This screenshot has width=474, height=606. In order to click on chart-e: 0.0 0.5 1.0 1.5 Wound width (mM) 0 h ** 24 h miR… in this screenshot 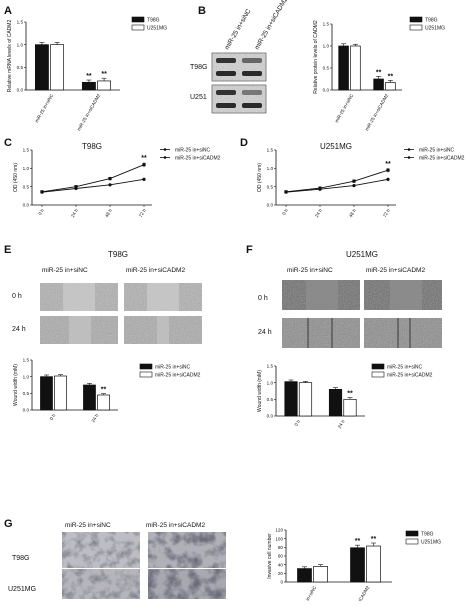, I will do `click(107, 391)`.